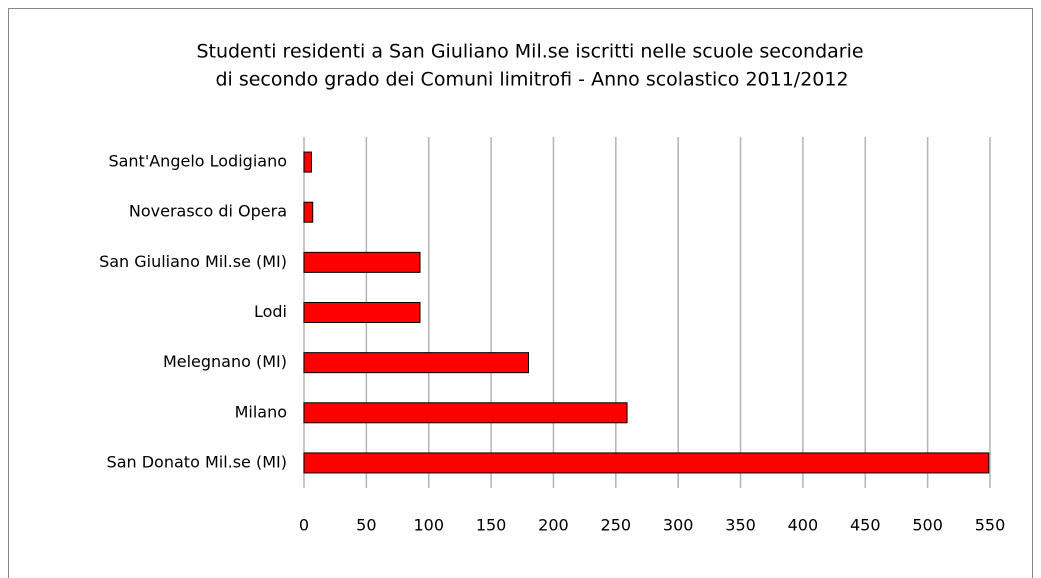 The width and height of the screenshot is (1041, 578). I want to click on x-tick-label: 200, so click(553, 525).